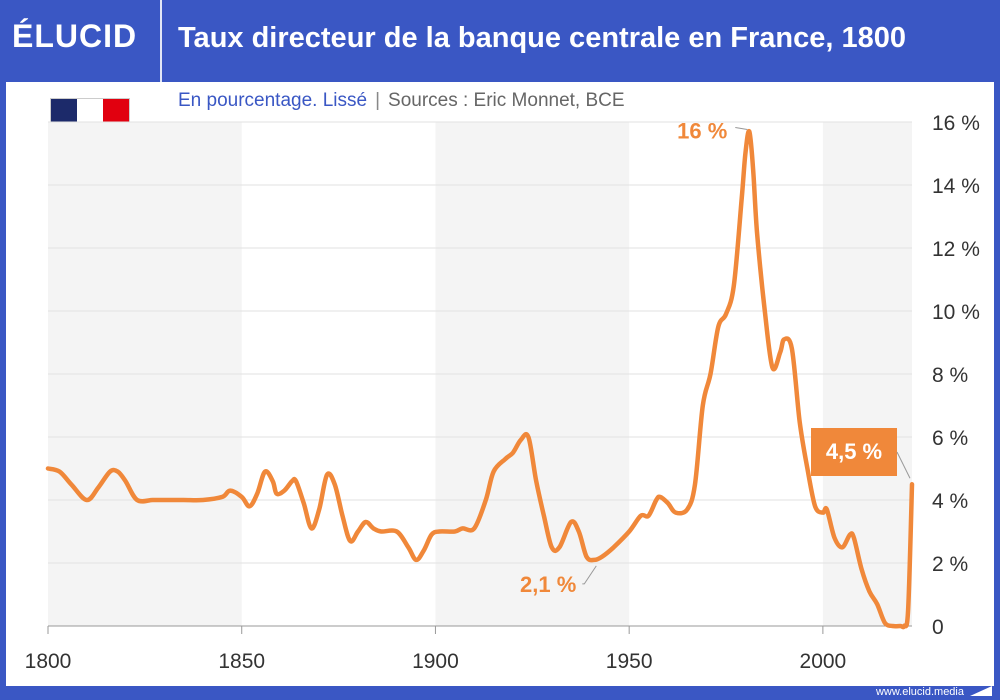 This screenshot has height=700, width=1000. What do you see at coordinates (435, 661) in the screenshot?
I see `x-tick-label-1900: 1900` at bounding box center [435, 661].